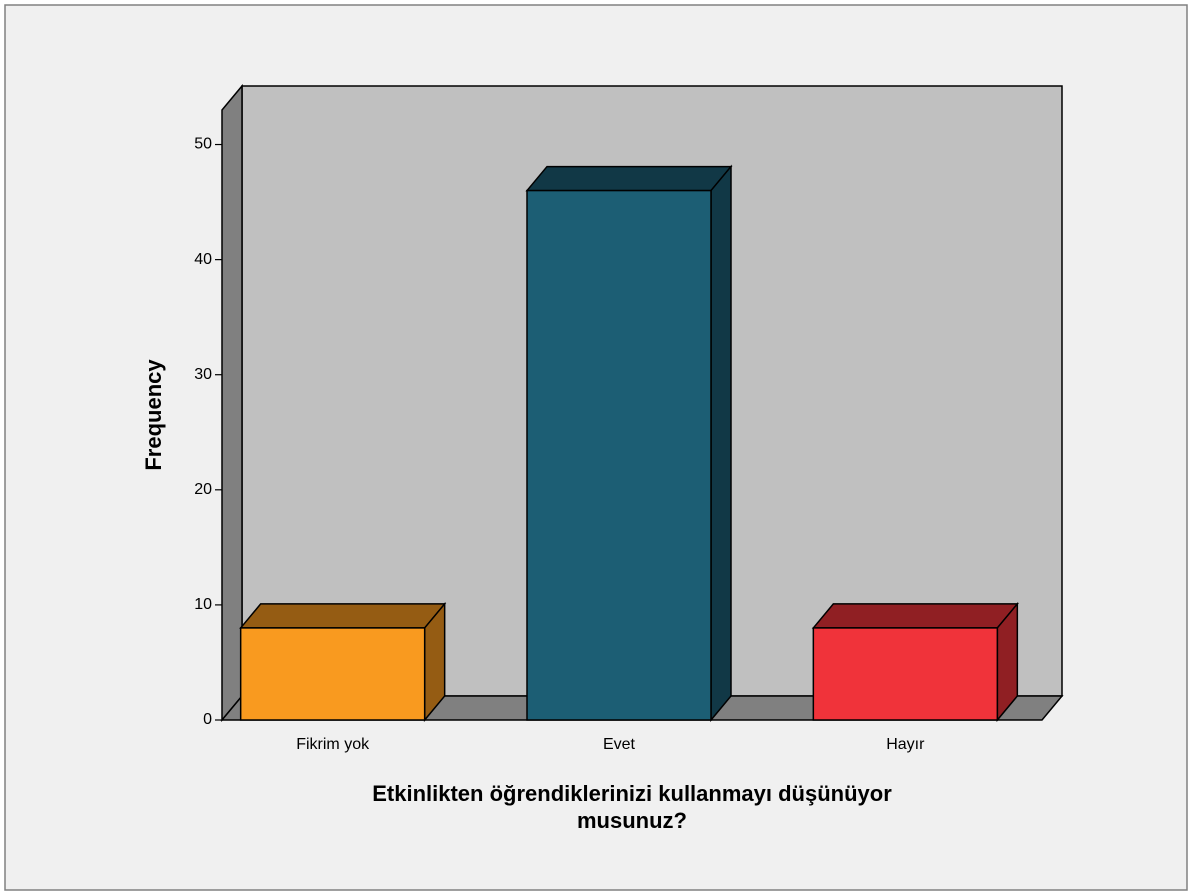 Image resolution: width=1192 pixels, height=895 pixels. What do you see at coordinates (207, 719) in the screenshot?
I see `y-tick-label: 0` at bounding box center [207, 719].